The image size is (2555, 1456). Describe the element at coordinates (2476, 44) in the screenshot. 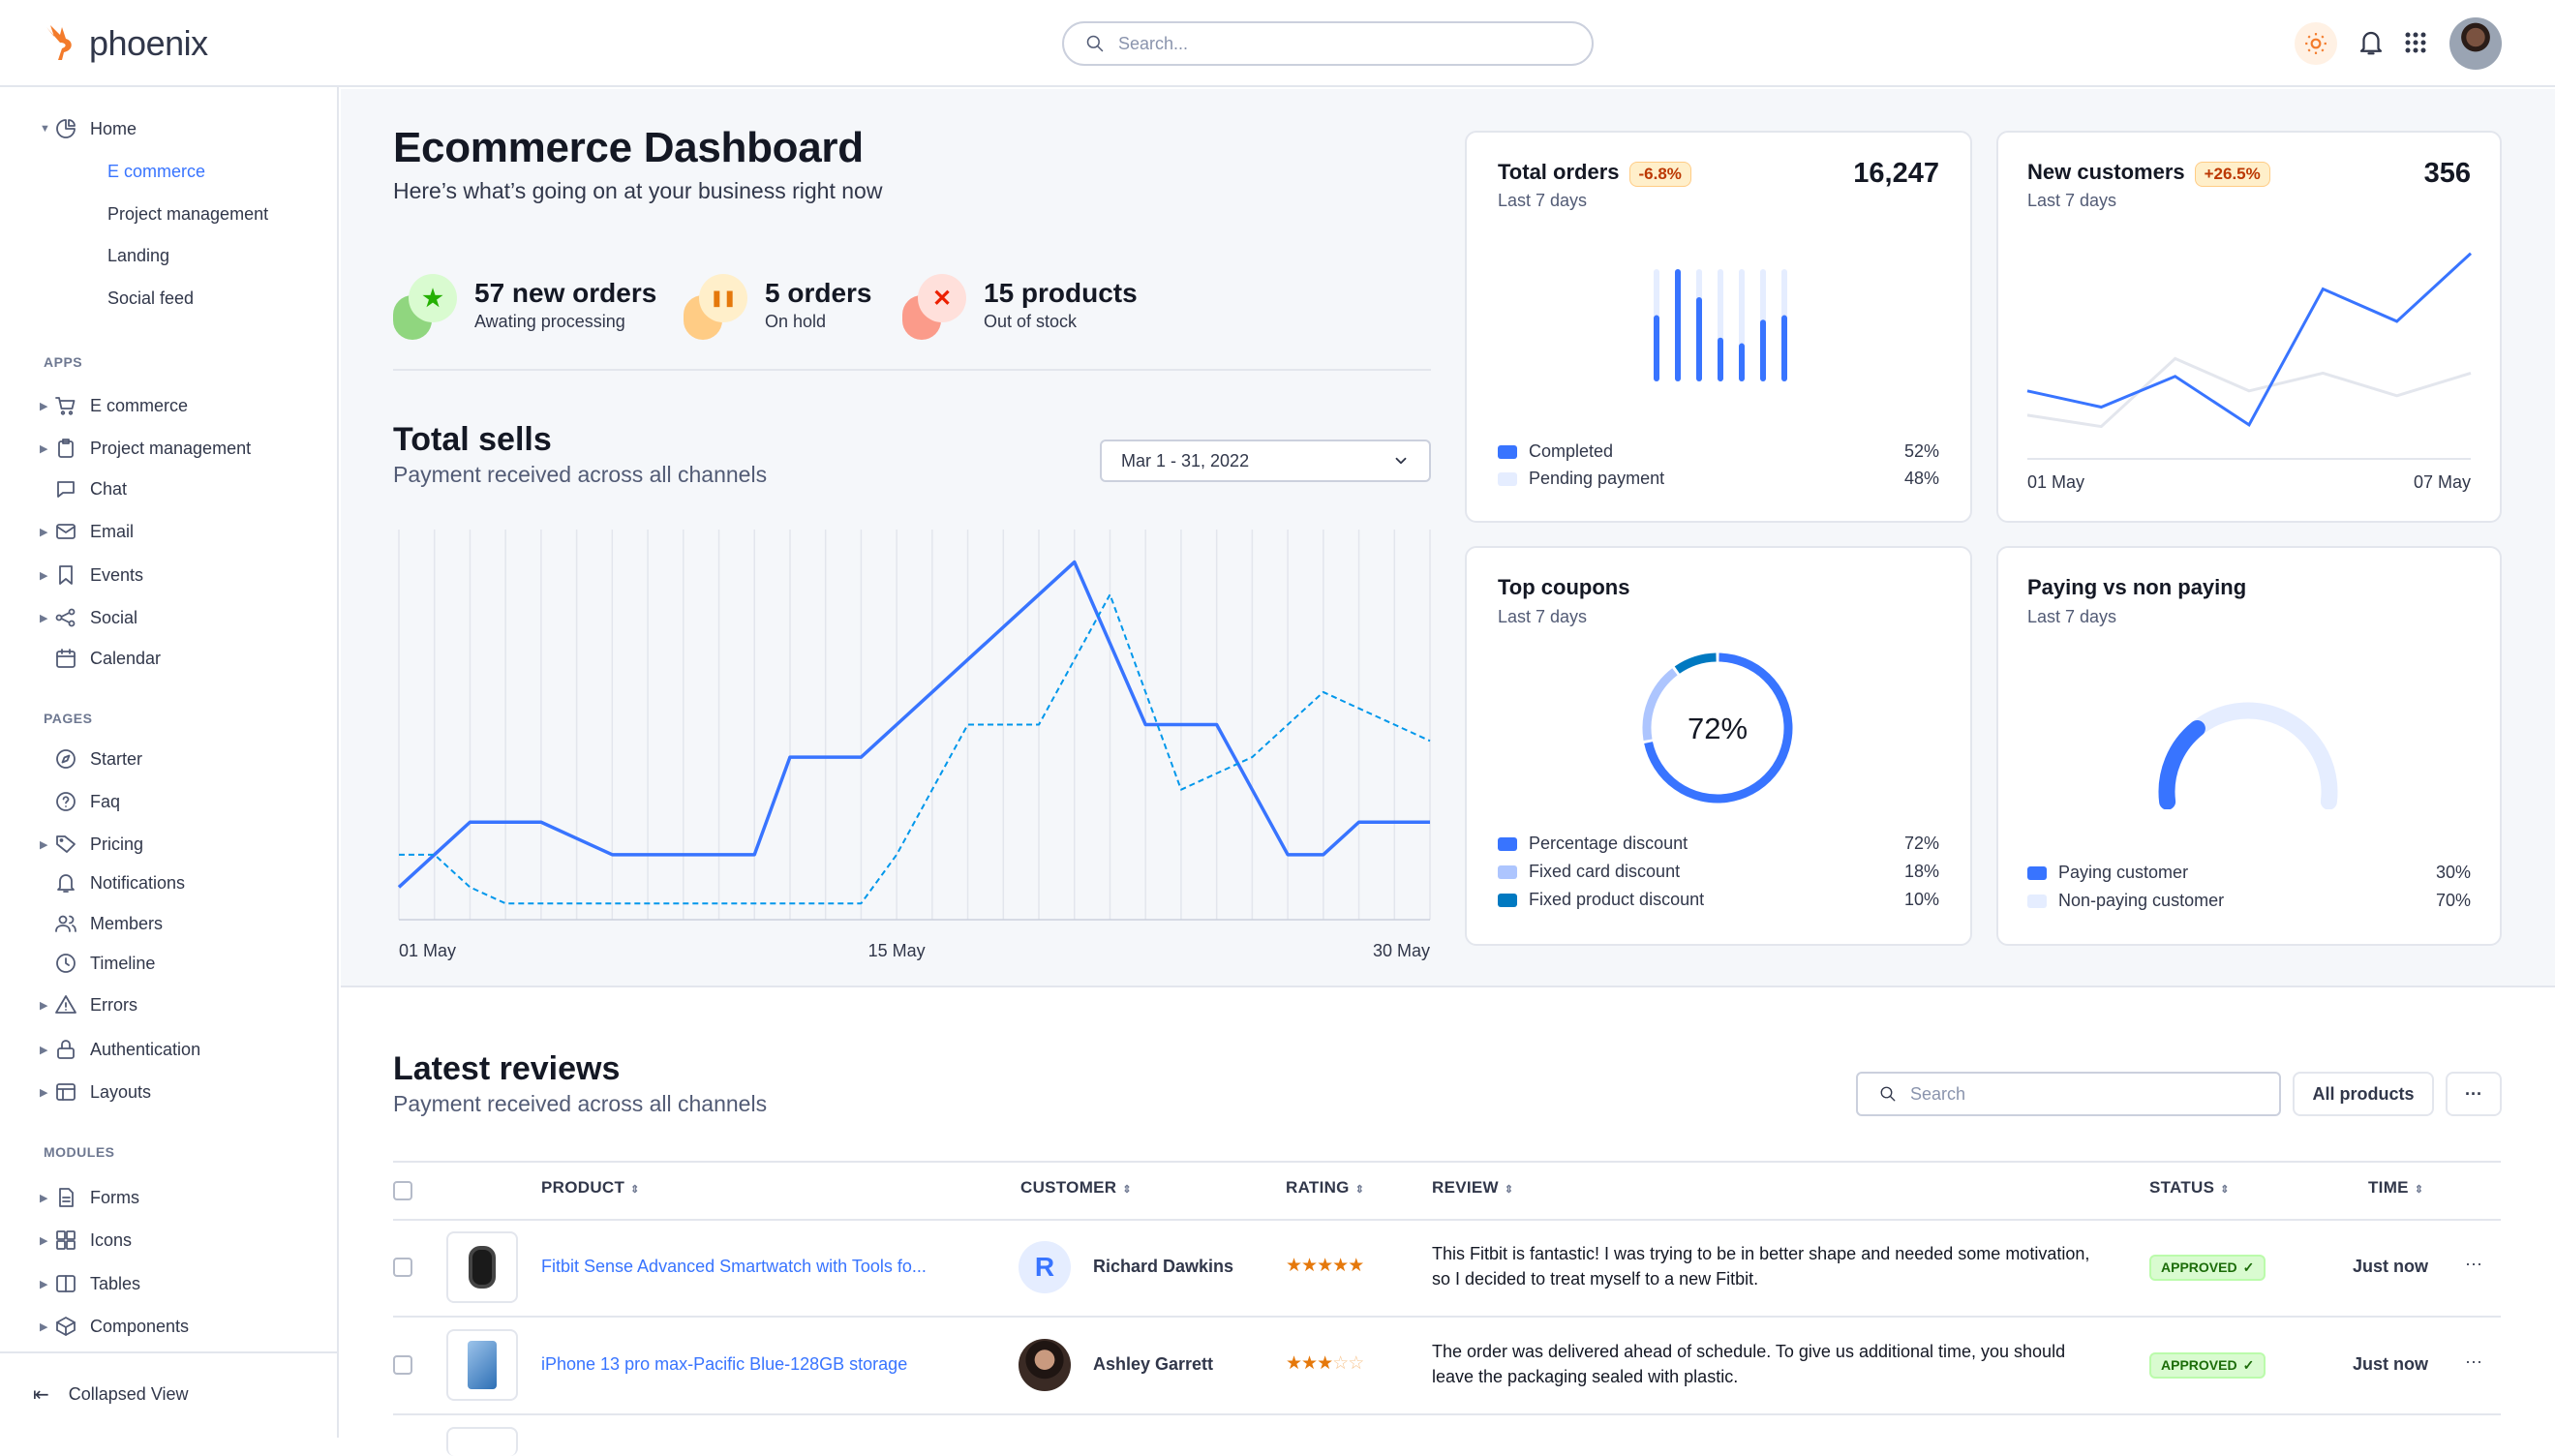

I see `avatar` at that location.